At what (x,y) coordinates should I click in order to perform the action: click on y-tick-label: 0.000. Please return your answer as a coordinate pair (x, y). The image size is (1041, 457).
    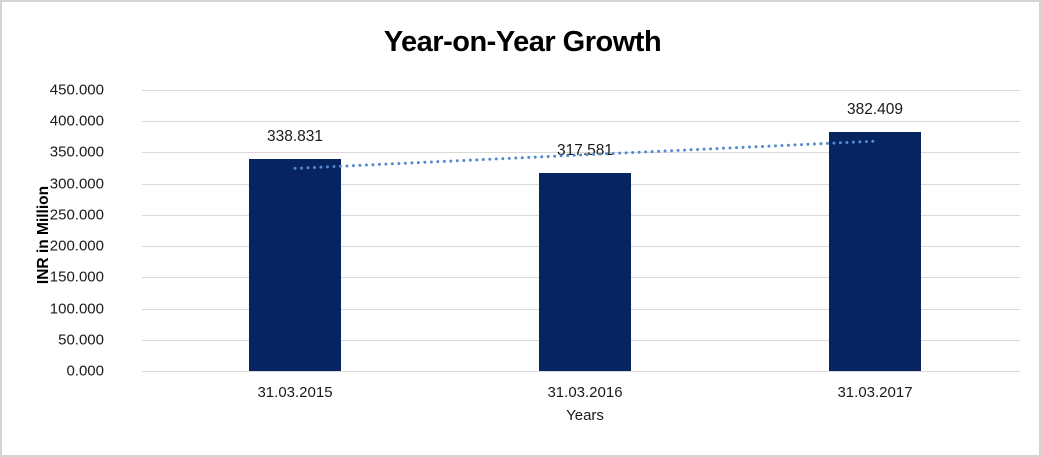
    Looking at the image, I should click on (85, 371).